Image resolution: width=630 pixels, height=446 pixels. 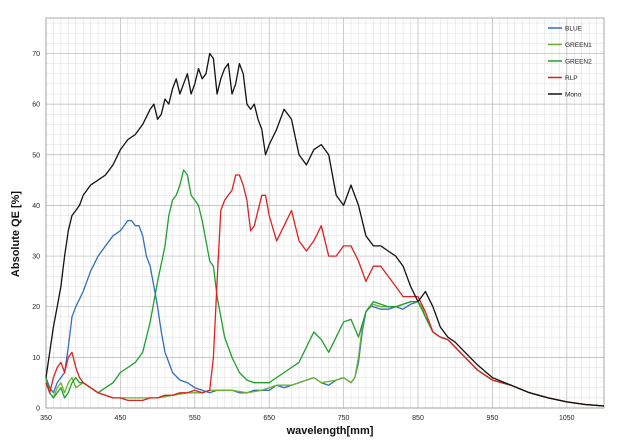 I want to click on y-tick-label: 30, so click(x=36, y=257).